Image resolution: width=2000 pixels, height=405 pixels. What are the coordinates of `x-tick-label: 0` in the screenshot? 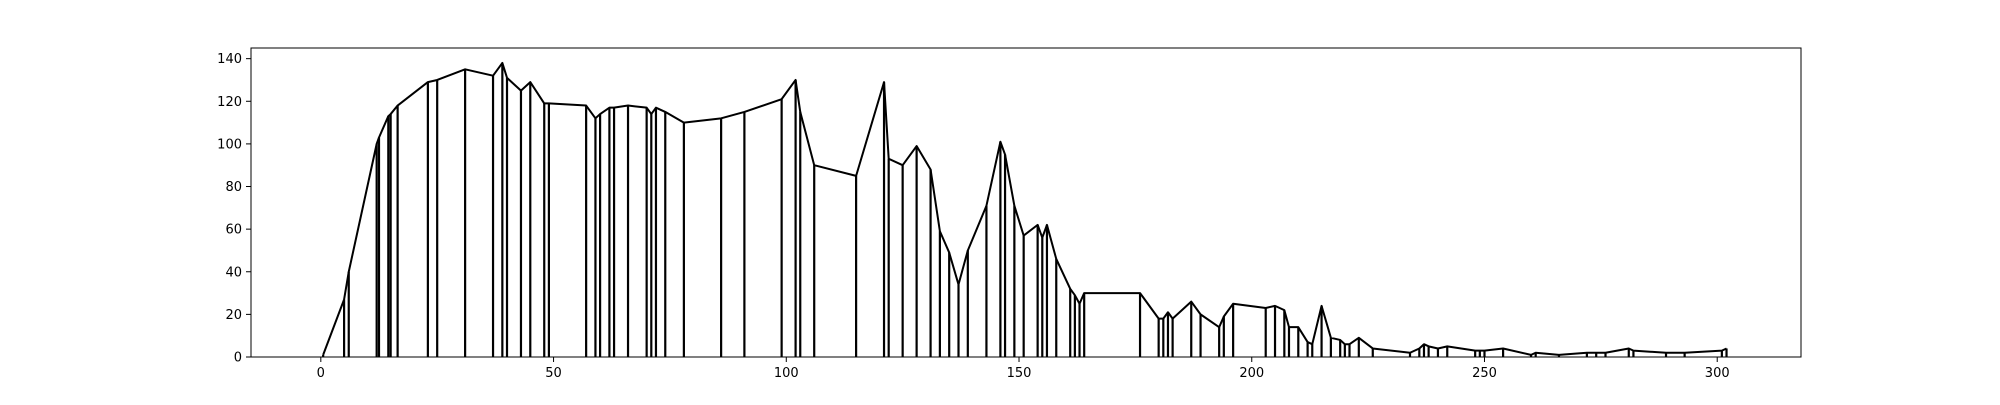 It's located at (321, 373).